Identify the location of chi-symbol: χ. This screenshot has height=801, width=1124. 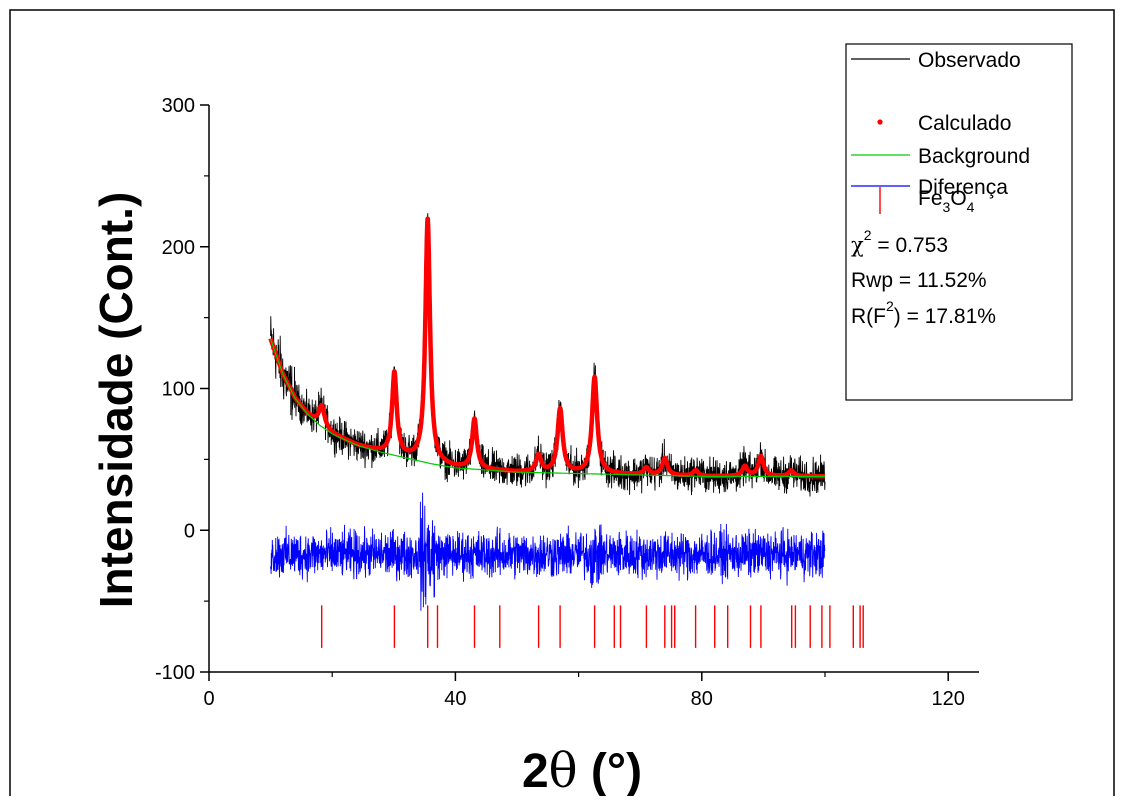
(857, 245).